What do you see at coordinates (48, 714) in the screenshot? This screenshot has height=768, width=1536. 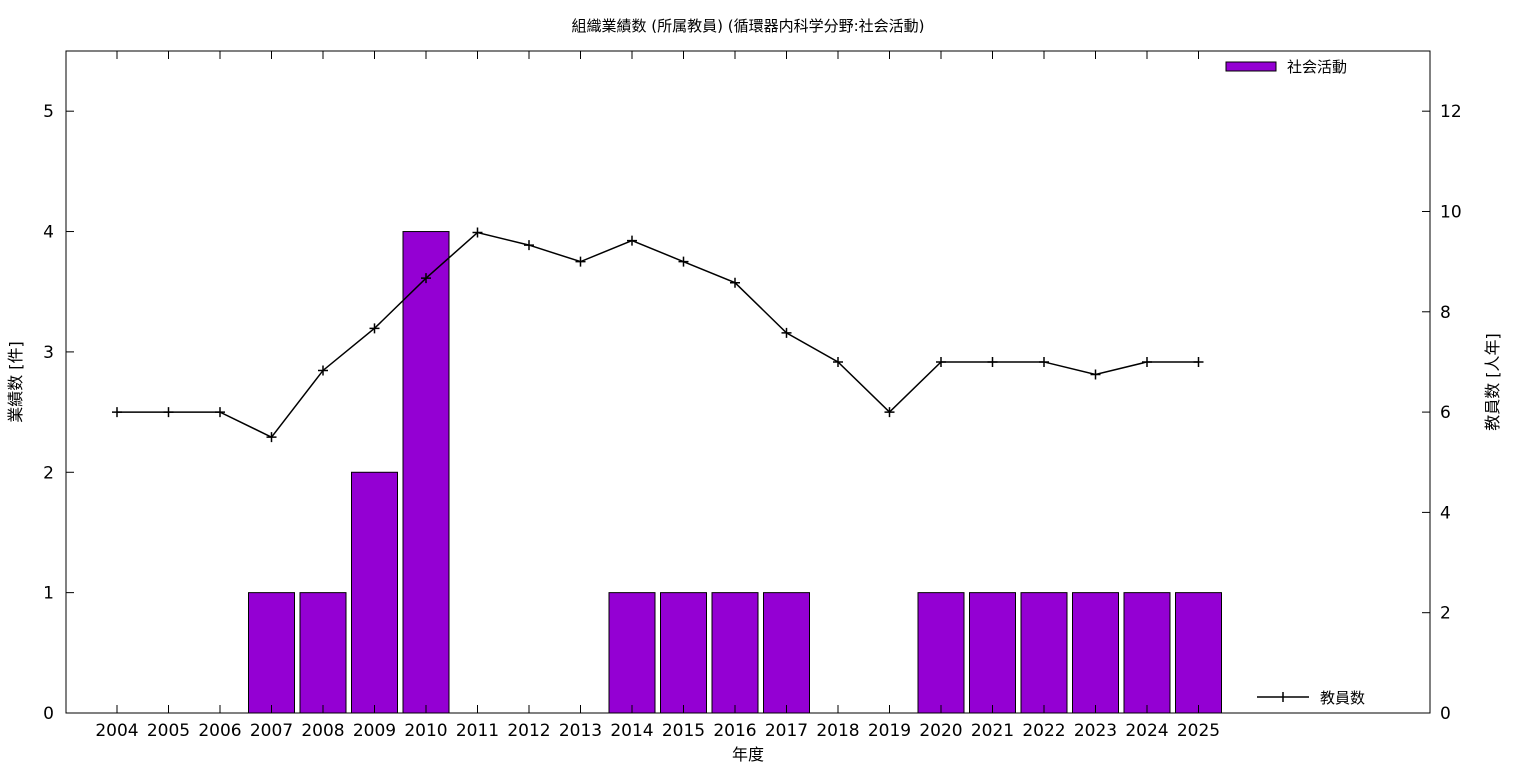 I see `y-tick-label: 0` at bounding box center [48, 714].